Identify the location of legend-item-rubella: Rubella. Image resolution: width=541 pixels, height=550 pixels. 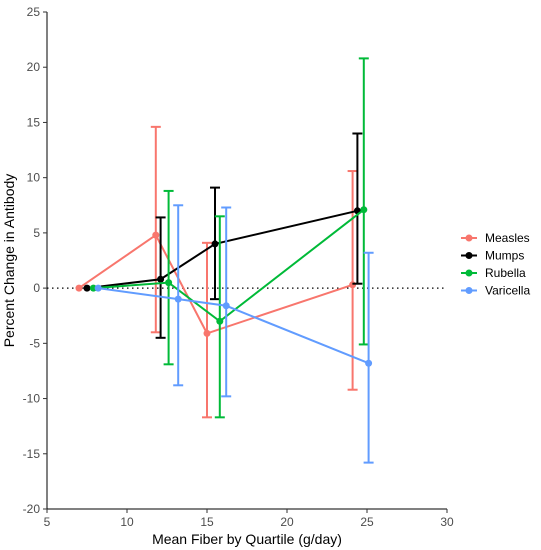
(493, 273).